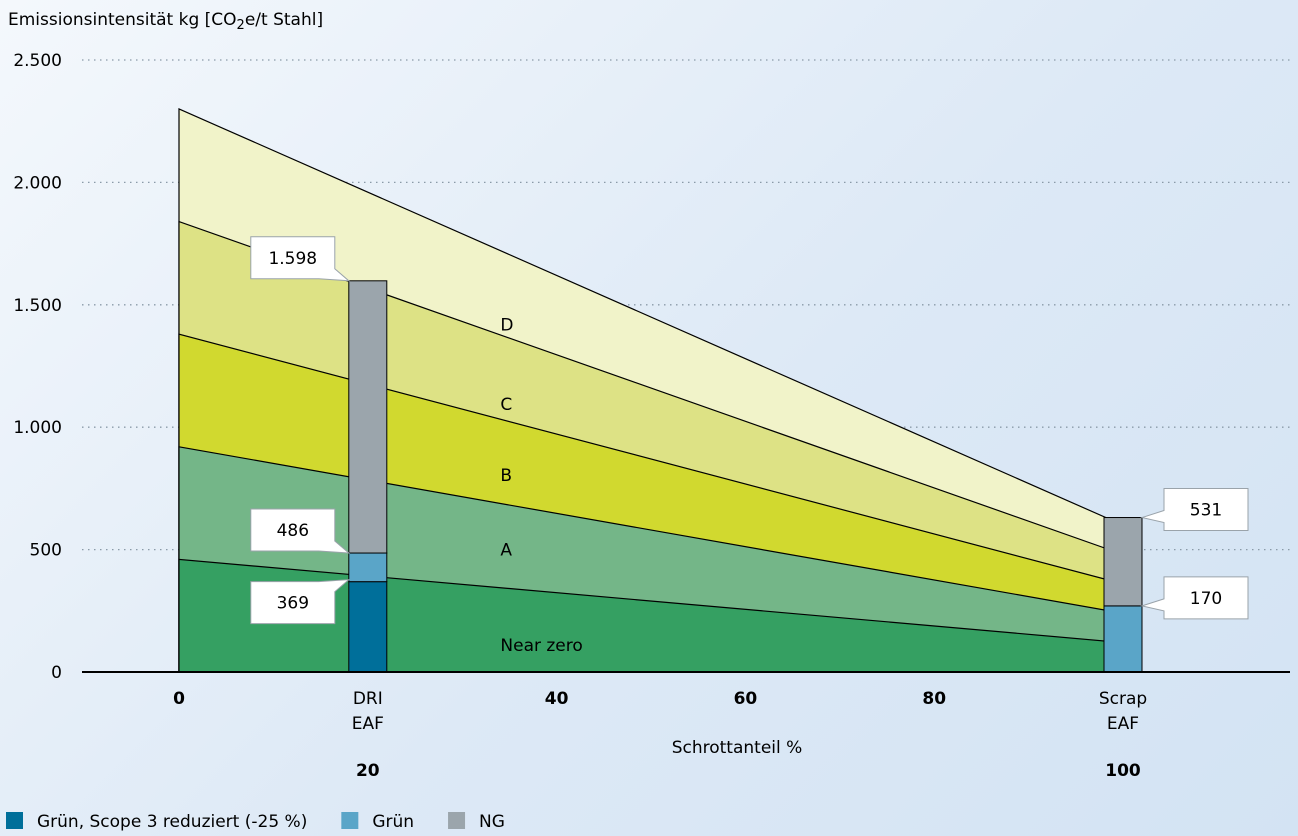 Image resolution: width=1298 pixels, height=836 pixels. Describe the element at coordinates (934, 699) in the screenshot. I see `x-tick-label: 80` at that location.